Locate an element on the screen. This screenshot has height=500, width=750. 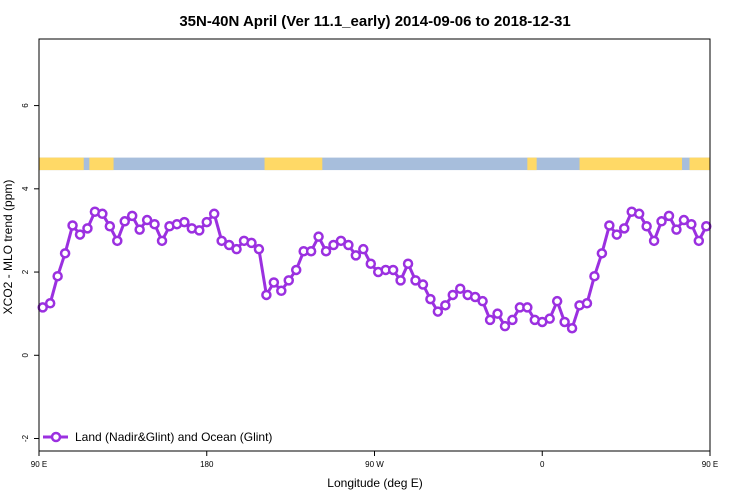
y-tick-label: 2 is located at coordinates (25, 271).